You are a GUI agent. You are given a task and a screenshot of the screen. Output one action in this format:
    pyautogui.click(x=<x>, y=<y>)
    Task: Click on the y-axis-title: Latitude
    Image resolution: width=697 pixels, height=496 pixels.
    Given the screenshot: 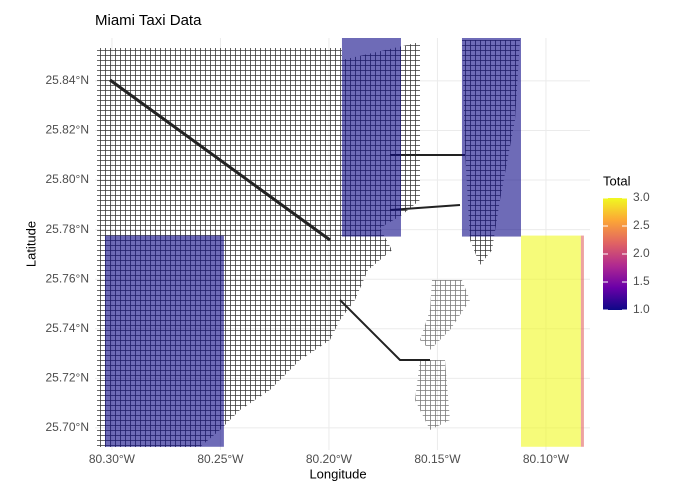 What is the action you would take?
    pyautogui.click(x=30, y=244)
    